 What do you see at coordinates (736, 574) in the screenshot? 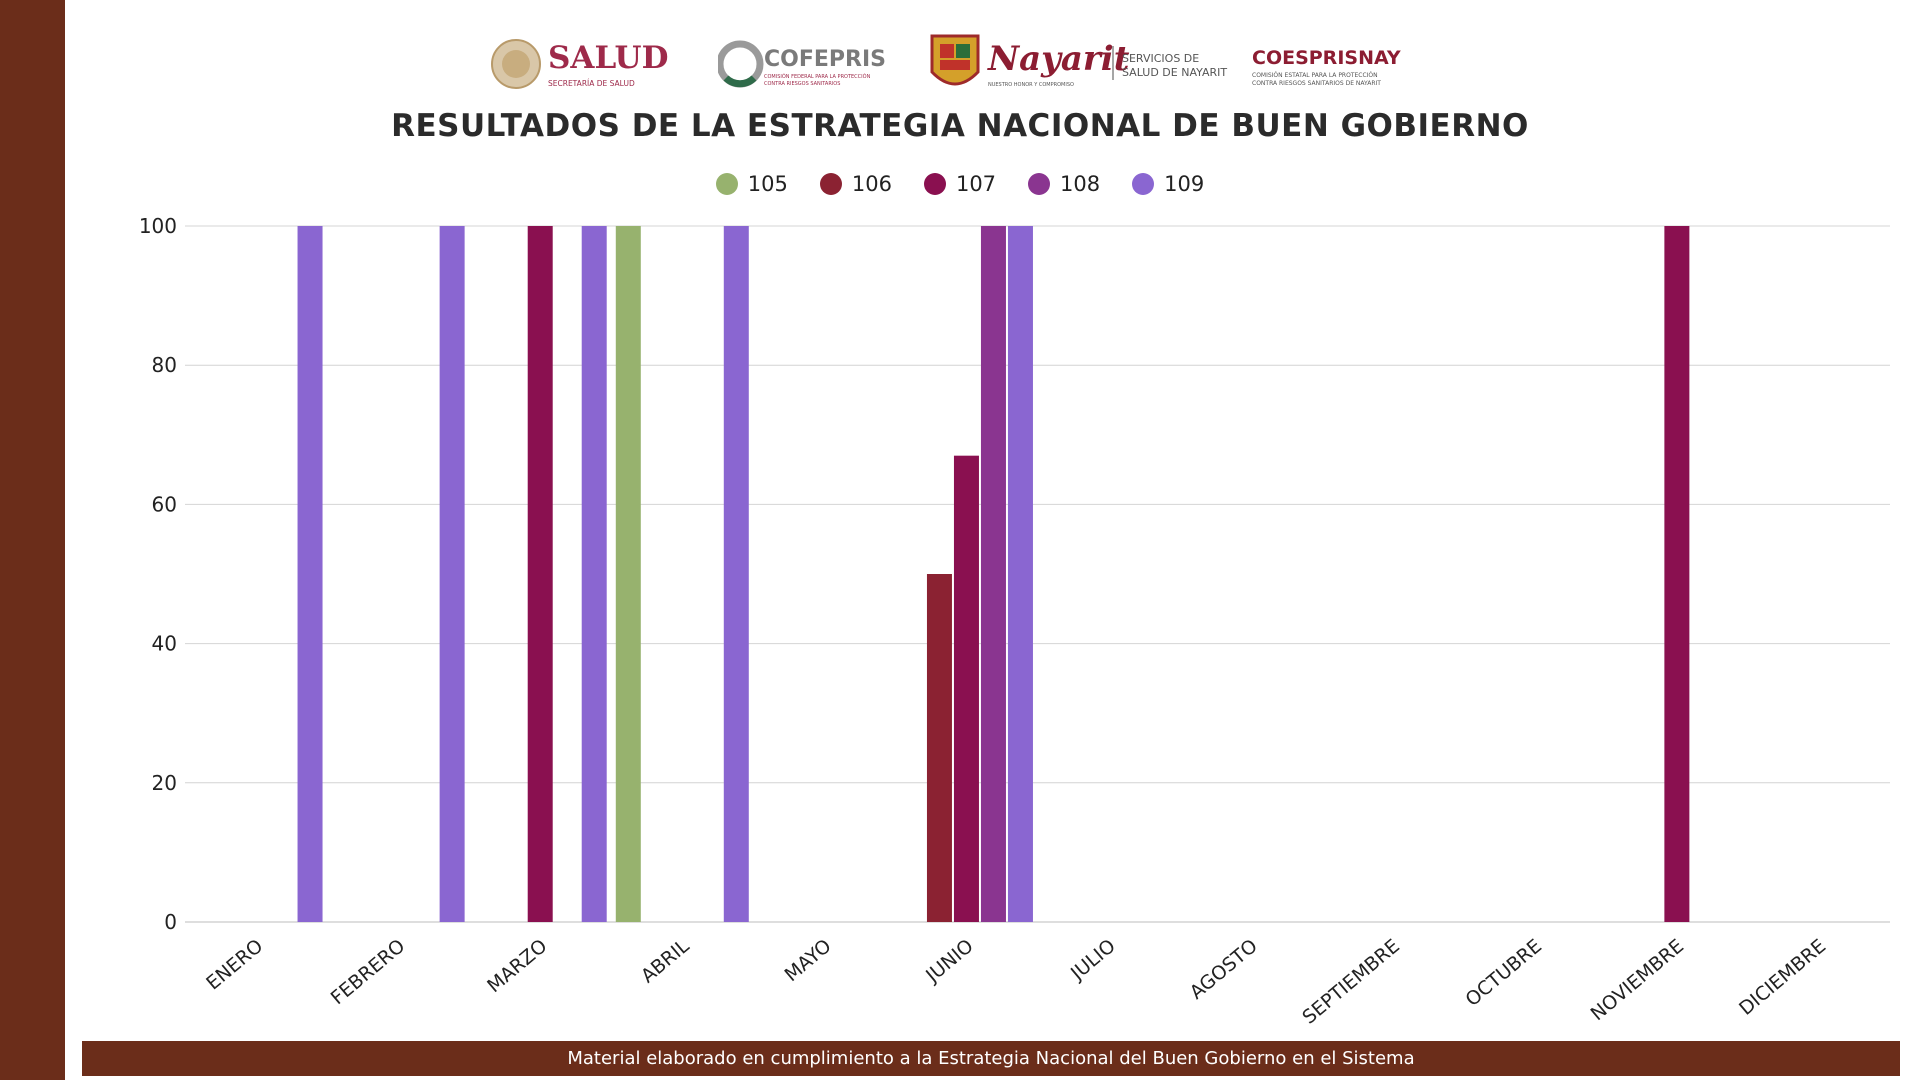
I see `bar-109-abril` at bounding box center [736, 574].